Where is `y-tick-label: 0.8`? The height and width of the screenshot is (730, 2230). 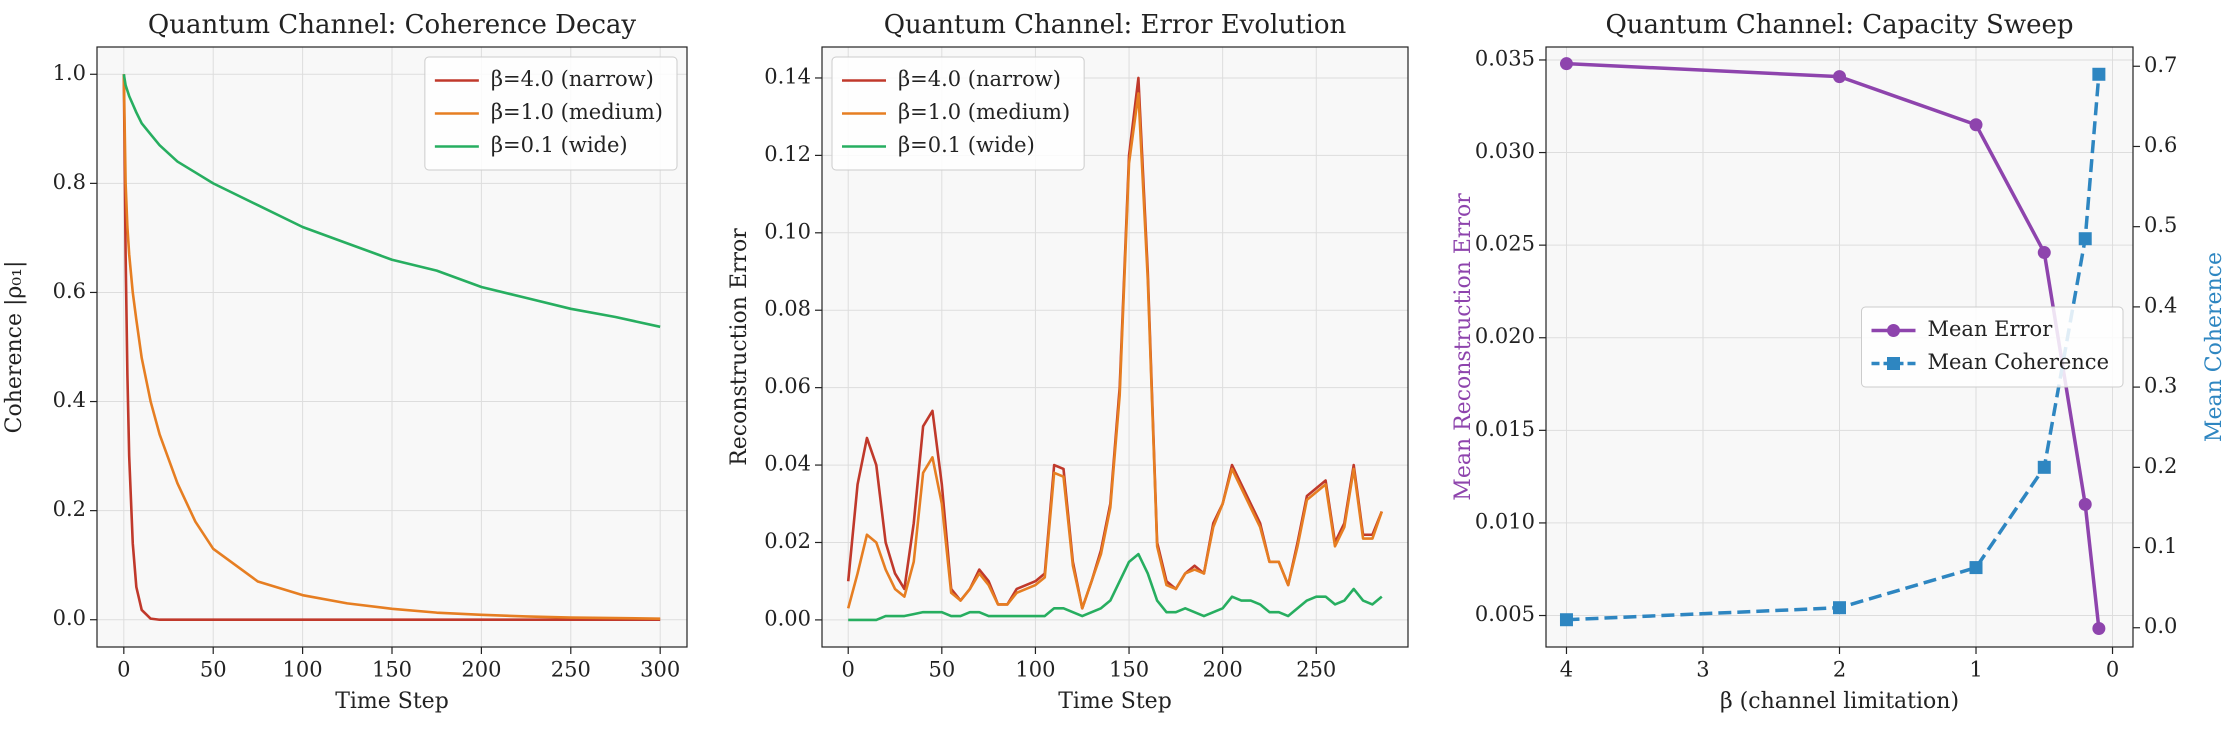
y-tick-label: 0.8 is located at coordinates (69, 182).